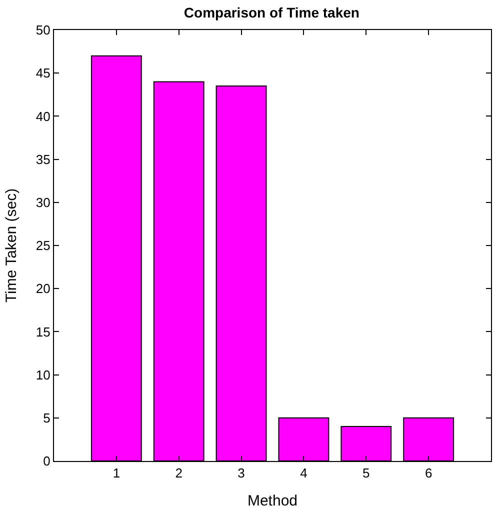 The height and width of the screenshot is (513, 494). I want to click on y-tick-label: 30, so click(43, 202).